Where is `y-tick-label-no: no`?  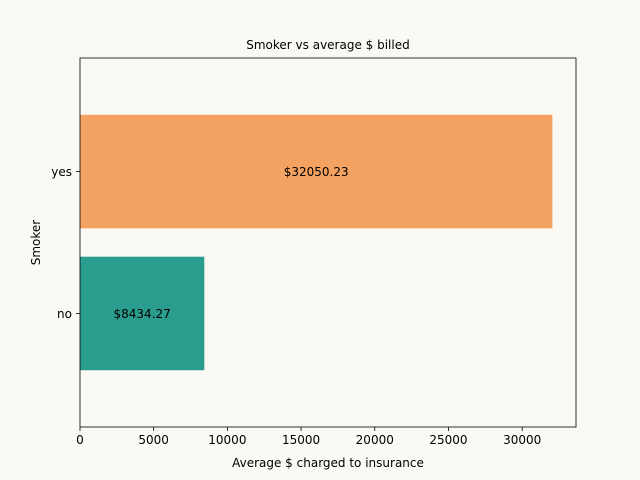 y-tick-label-no: no is located at coordinates (64, 314).